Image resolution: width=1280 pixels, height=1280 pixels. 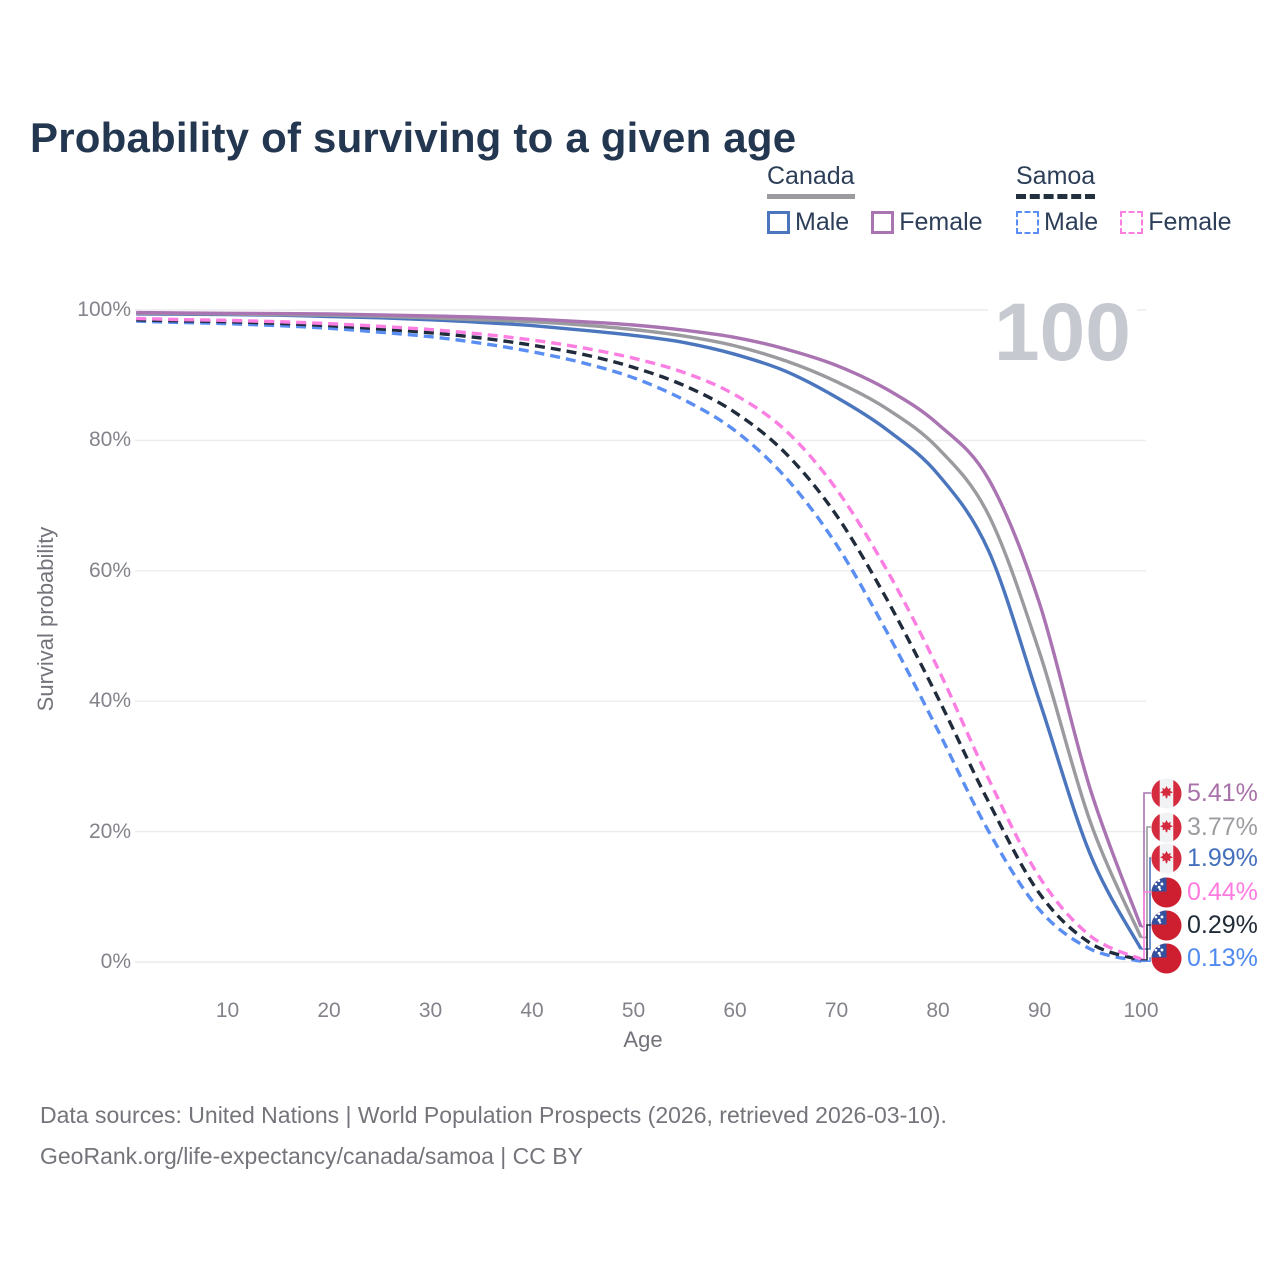 I want to click on legend-group-canada: Canada Male Female, so click(x=875, y=199).